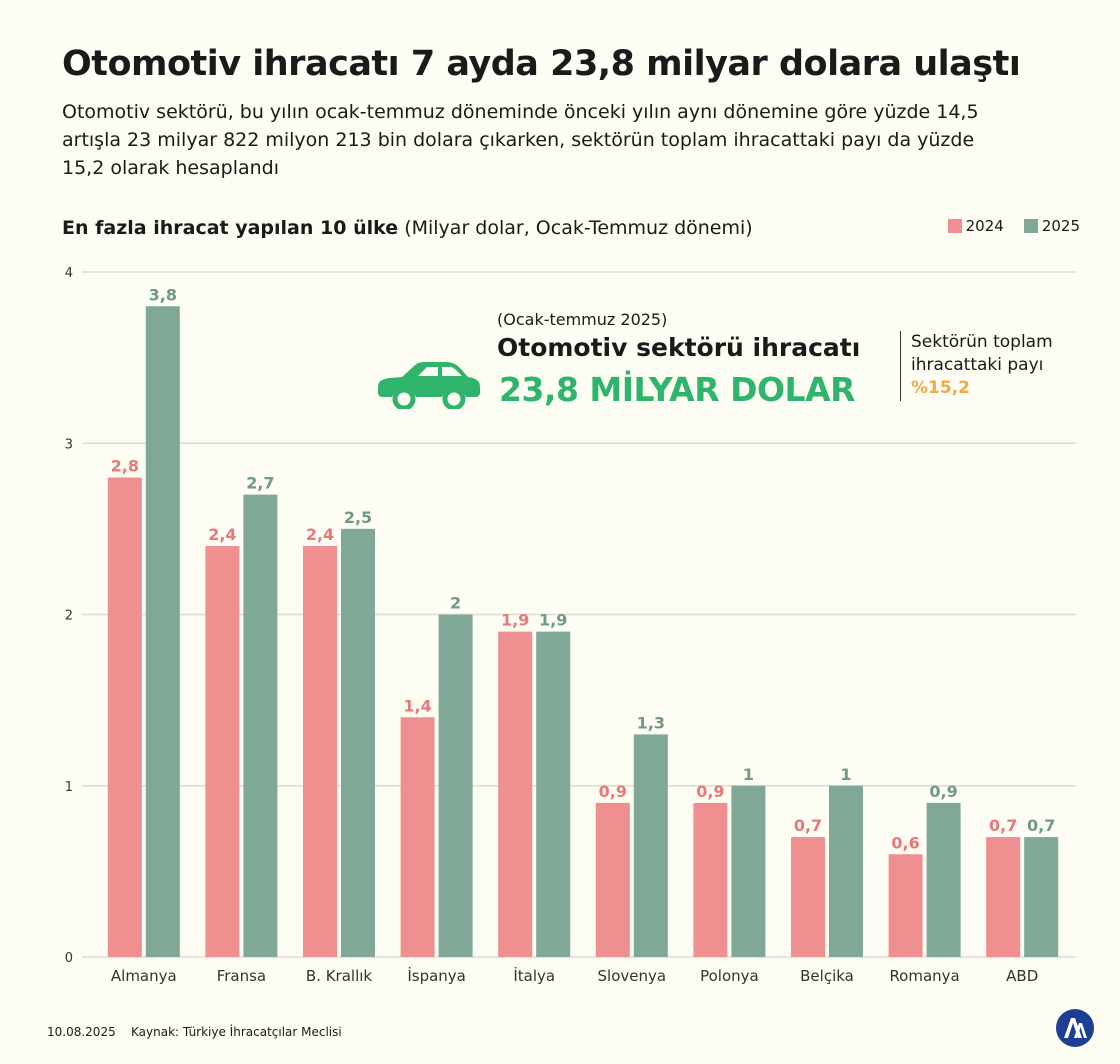 Image resolution: width=1120 pixels, height=1064 pixels. Describe the element at coordinates (582, 319) in the screenshot. I see `callout-period: (Ocak-temmuz 2025)` at that location.